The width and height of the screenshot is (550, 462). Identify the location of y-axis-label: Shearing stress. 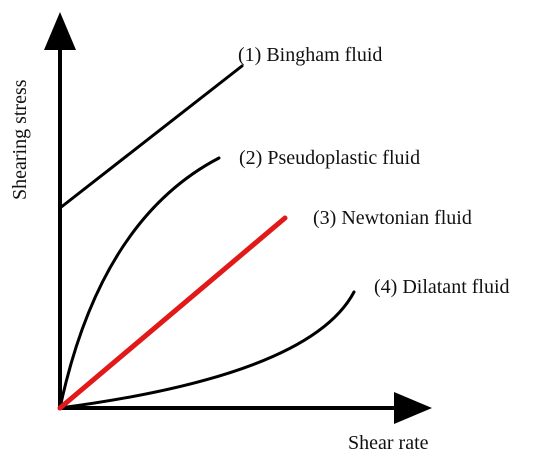
(20, 139).